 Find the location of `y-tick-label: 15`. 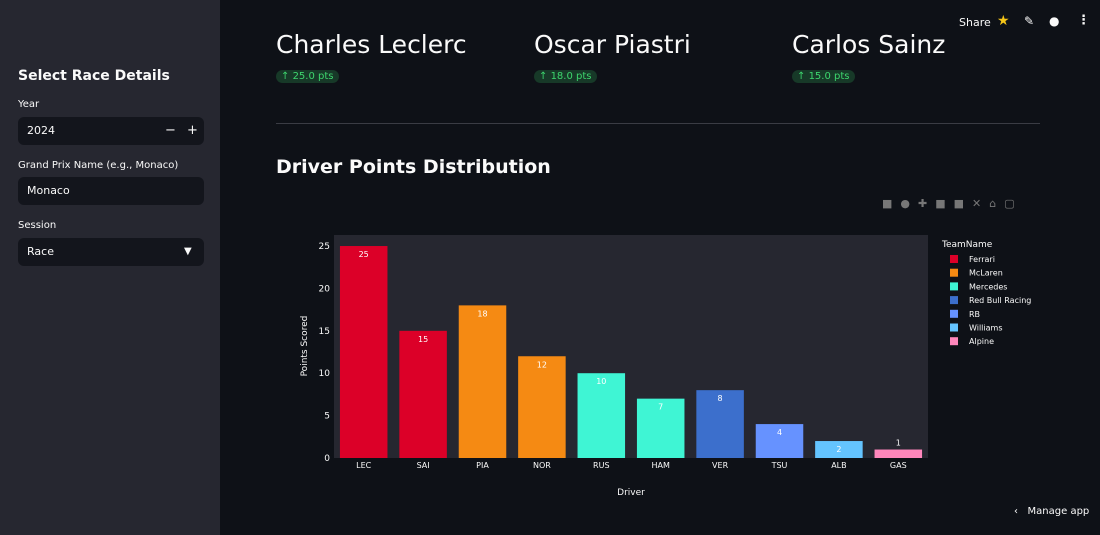

y-tick-label: 15 is located at coordinates (324, 332).